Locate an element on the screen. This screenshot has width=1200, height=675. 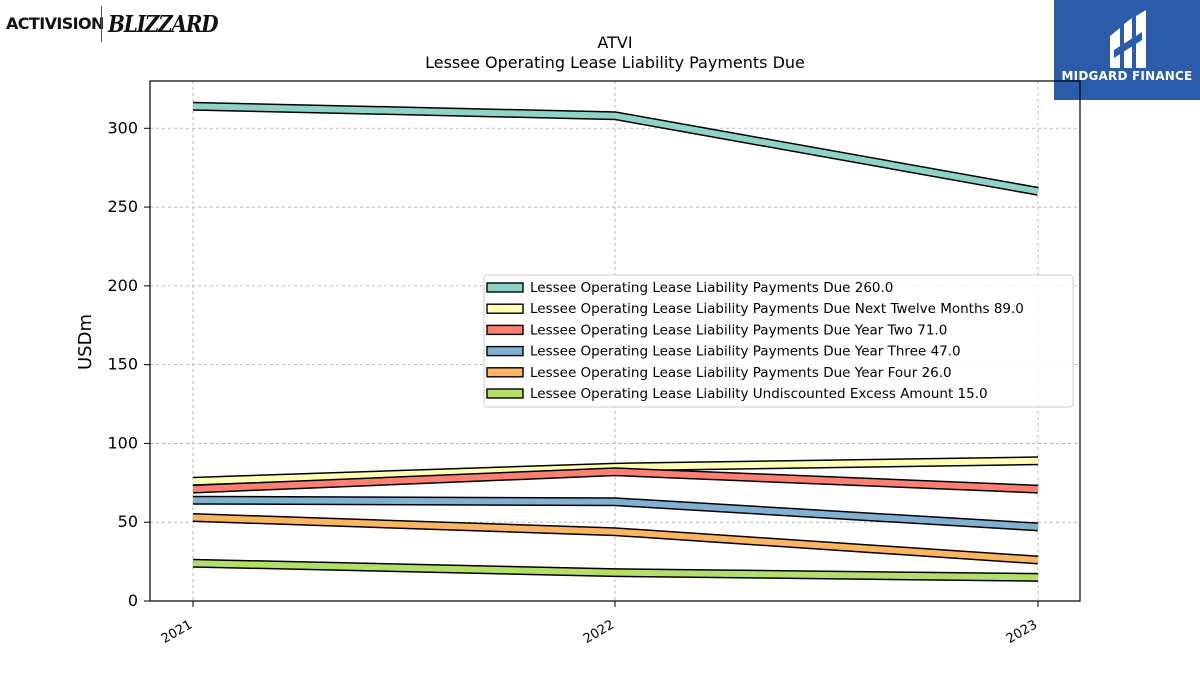
series-outline is located at coordinates (615, 148).